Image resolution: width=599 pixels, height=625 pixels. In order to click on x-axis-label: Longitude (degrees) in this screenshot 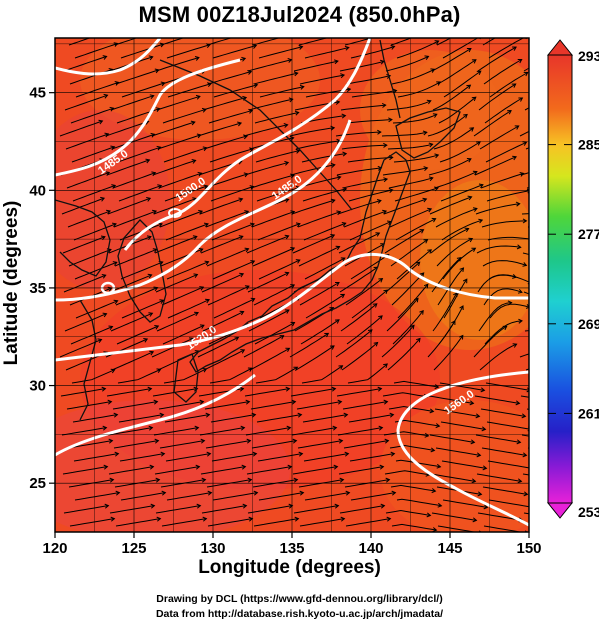, I will do `click(299, 568)`.